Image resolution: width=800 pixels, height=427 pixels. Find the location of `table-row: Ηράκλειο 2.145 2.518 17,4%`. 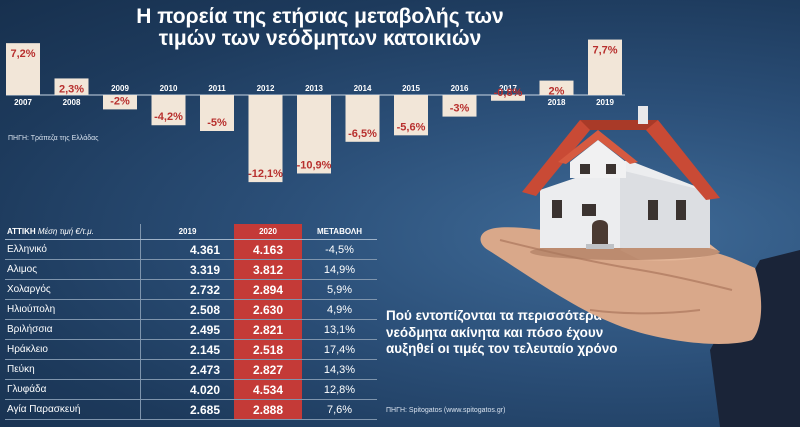

table-row: Ηράκλειο 2.145 2.518 17,4% is located at coordinates (191, 349).